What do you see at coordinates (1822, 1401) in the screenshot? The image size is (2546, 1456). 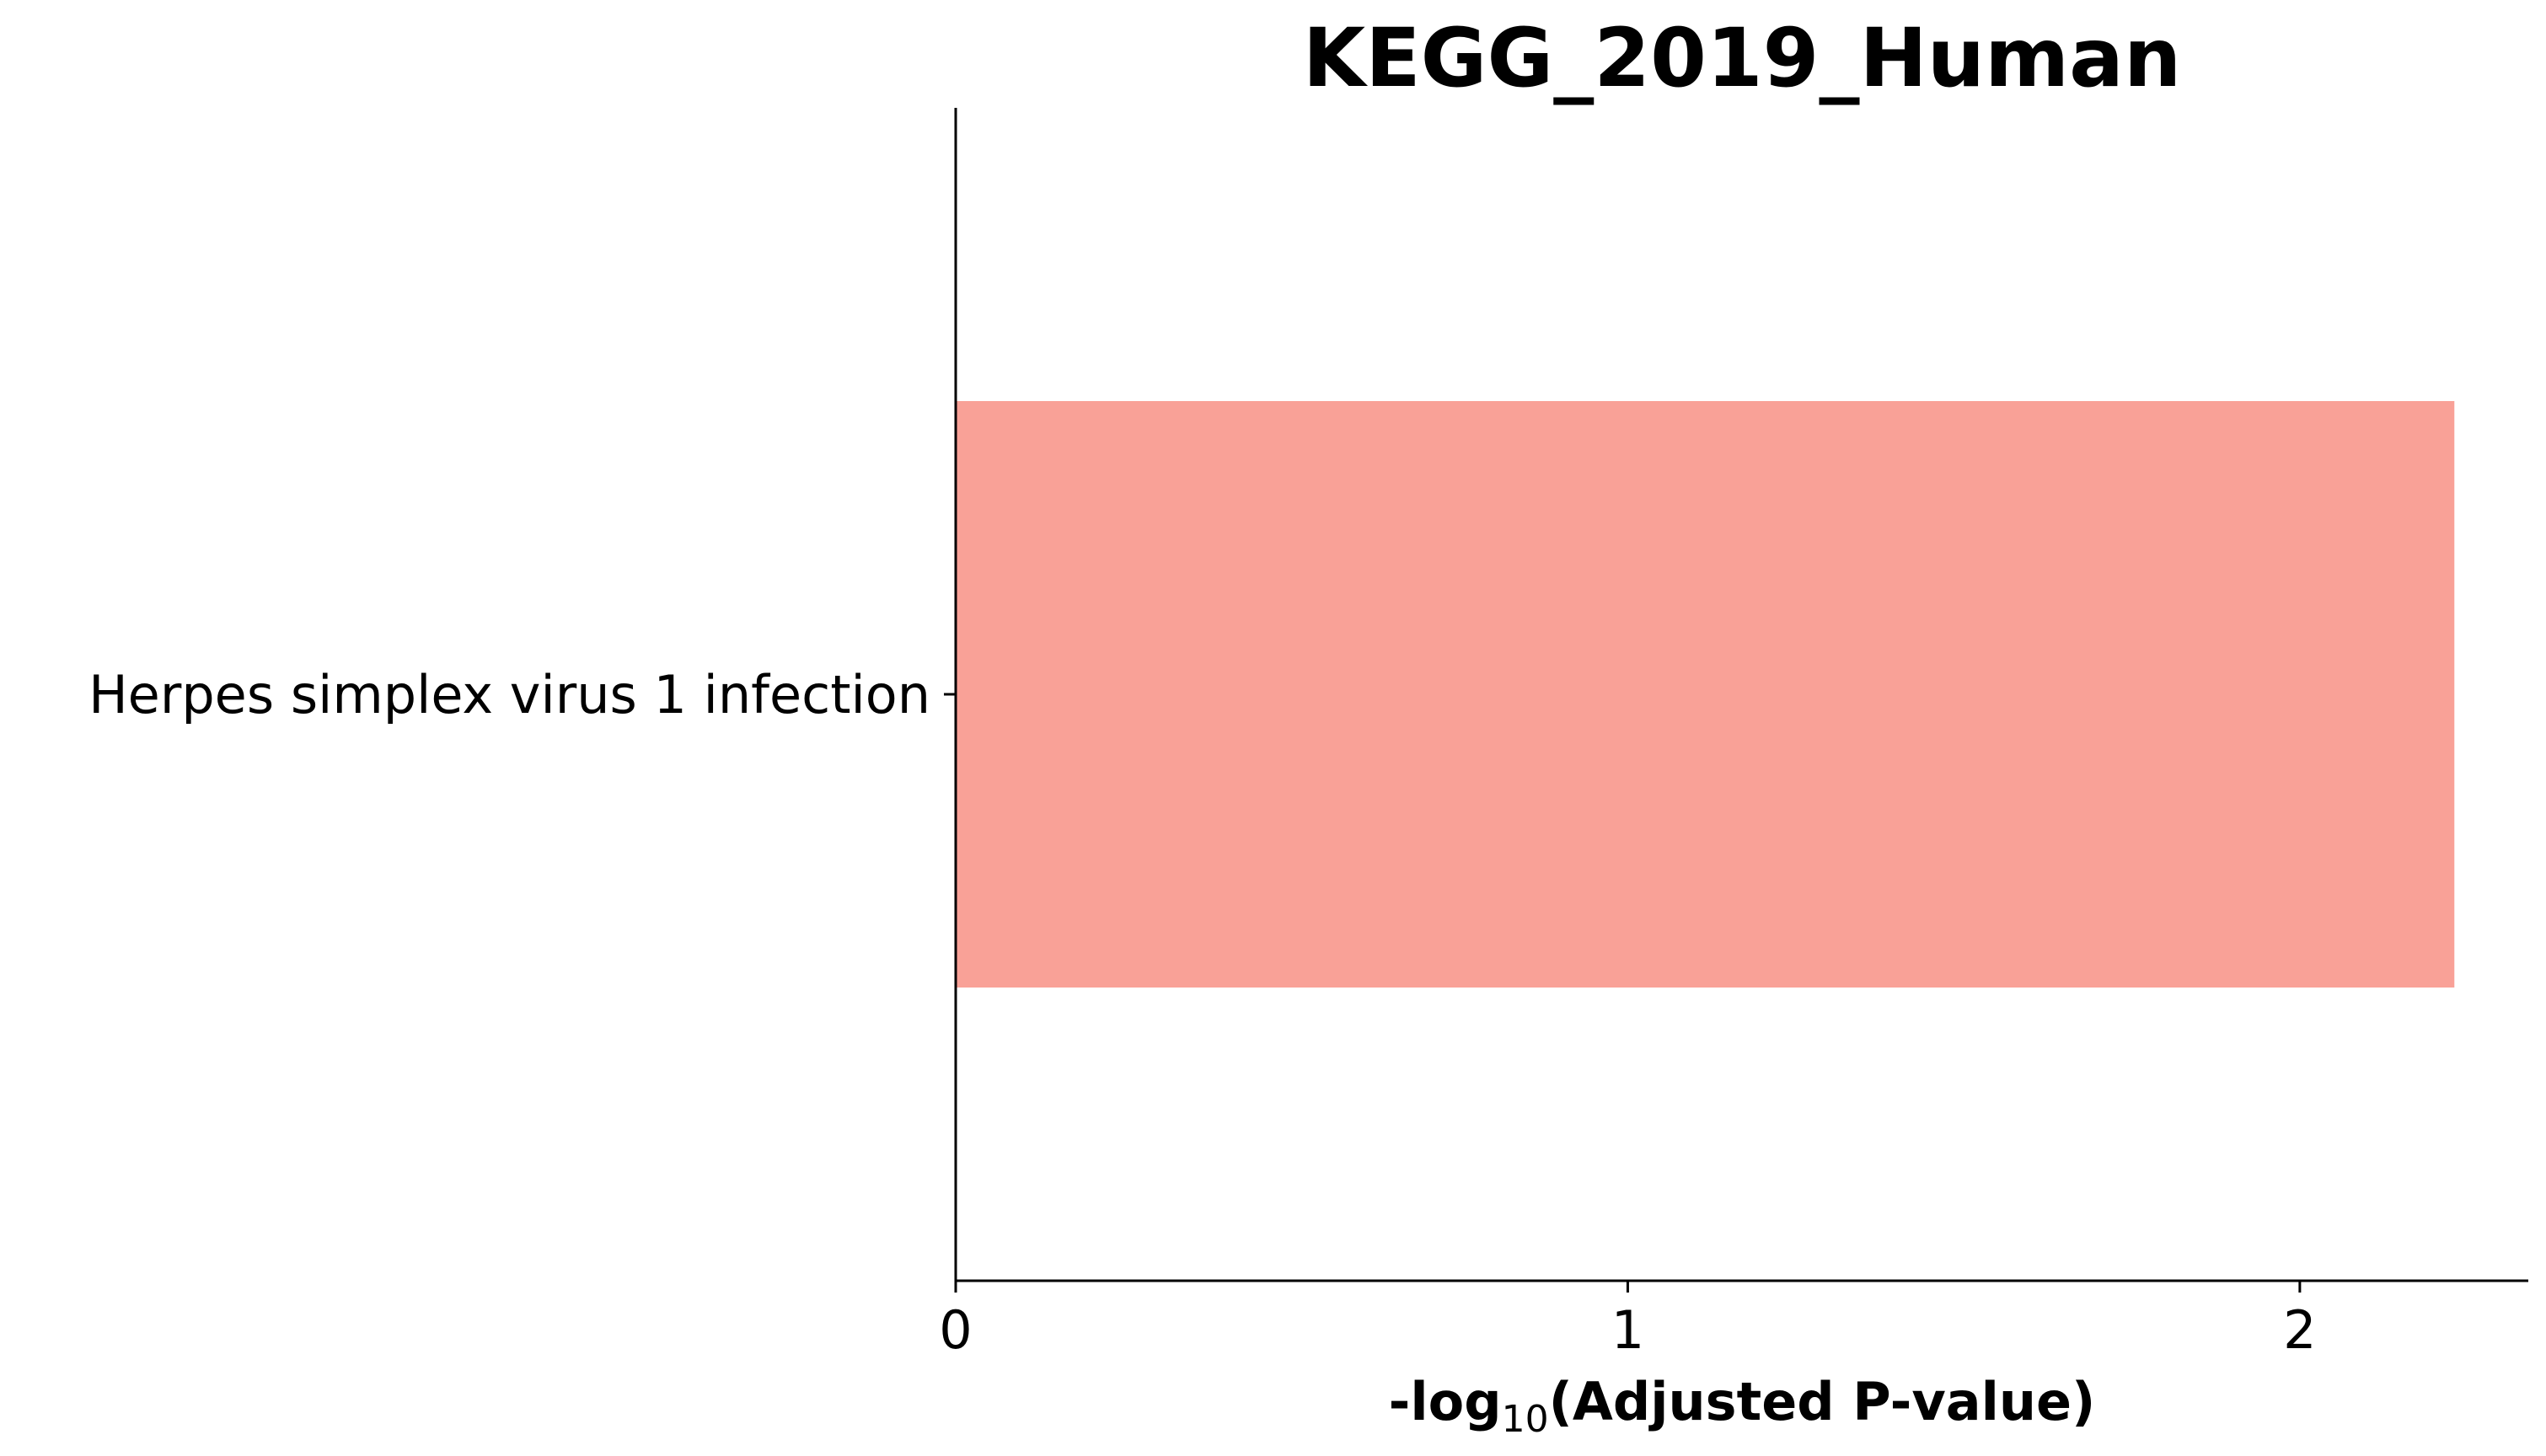 I see `x-axis-label-suffix: (Adjusted P-value)` at bounding box center [1822, 1401].